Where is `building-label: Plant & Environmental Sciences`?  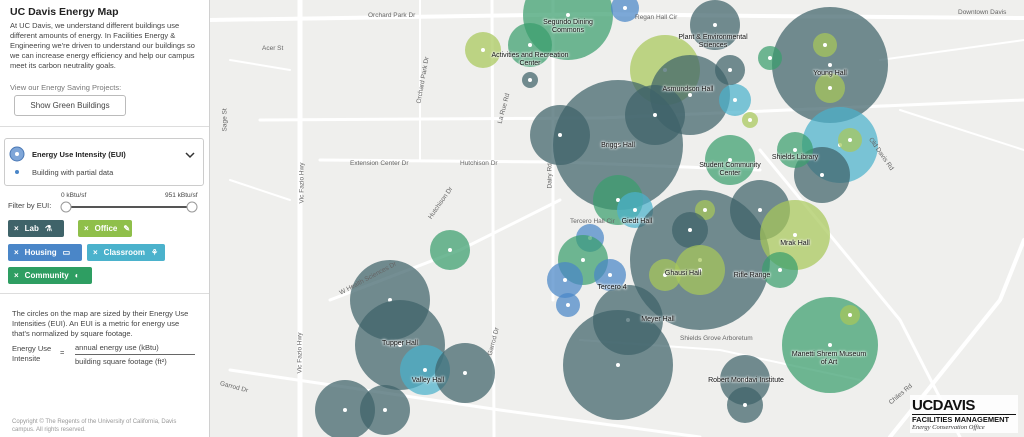
building-label: Plant & Environmental Sciences is located at coordinates (713, 41).